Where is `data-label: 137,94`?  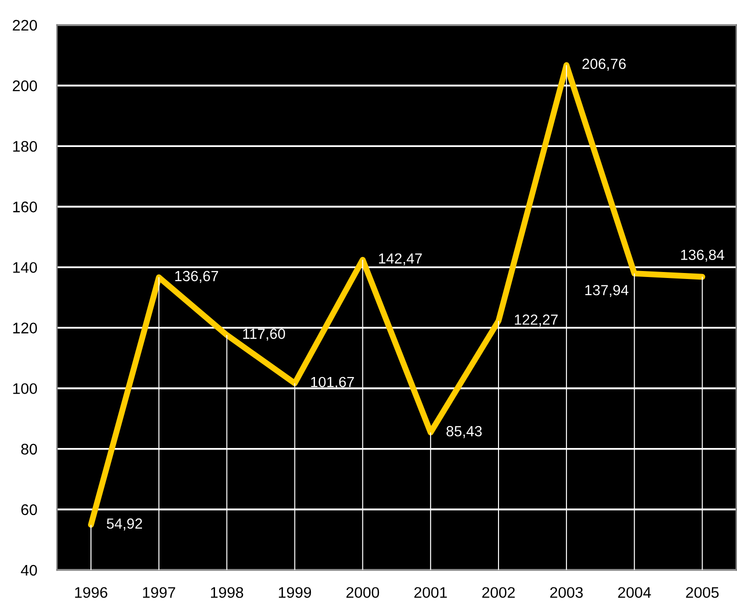 data-label: 137,94 is located at coordinates (606, 291).